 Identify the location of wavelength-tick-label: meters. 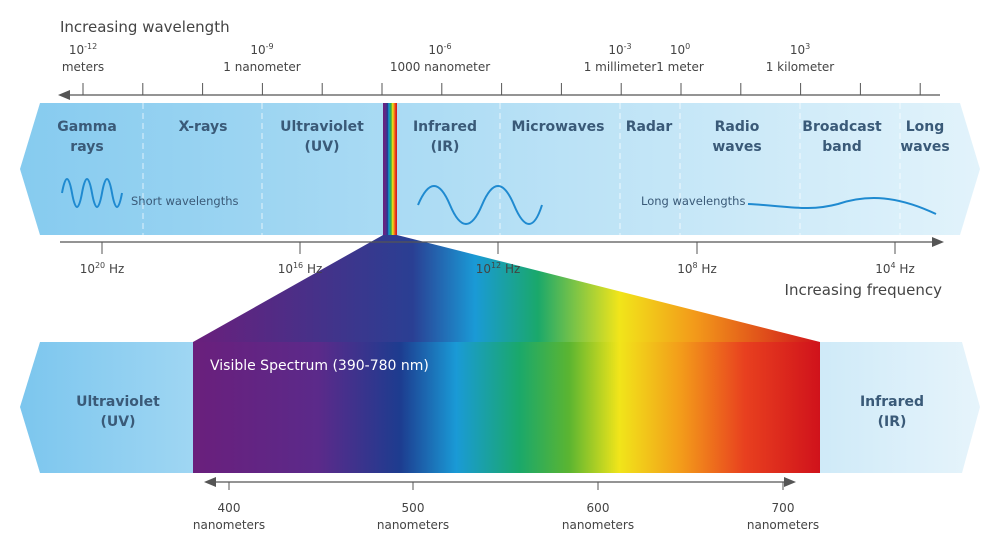
(83, 67).